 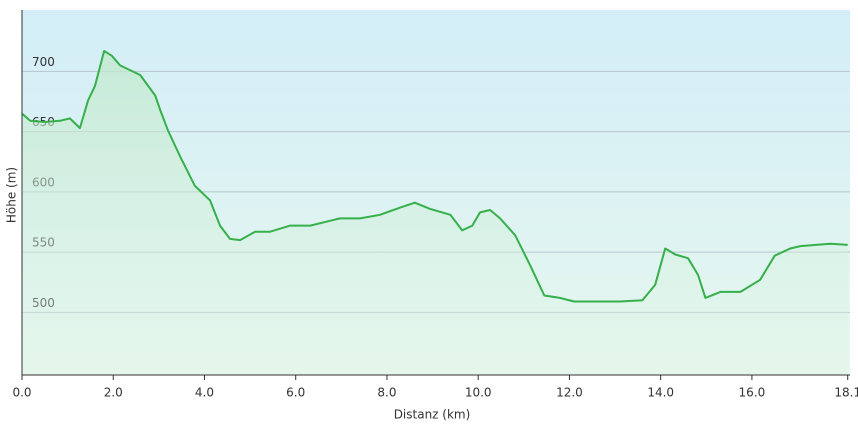 What do you see at coordinates (846, 393) in the screenshot?
I see `x-tick-label: 18.1` at bounding box center [846, 393].